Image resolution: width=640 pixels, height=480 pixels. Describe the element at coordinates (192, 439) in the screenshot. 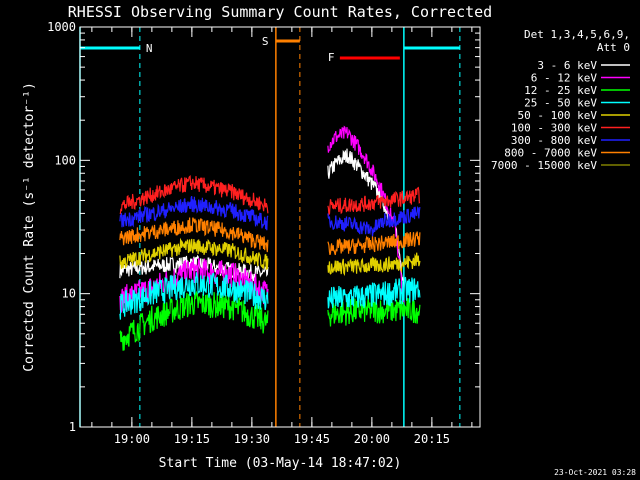

I see `x-tick-label: 19:15` at that location.